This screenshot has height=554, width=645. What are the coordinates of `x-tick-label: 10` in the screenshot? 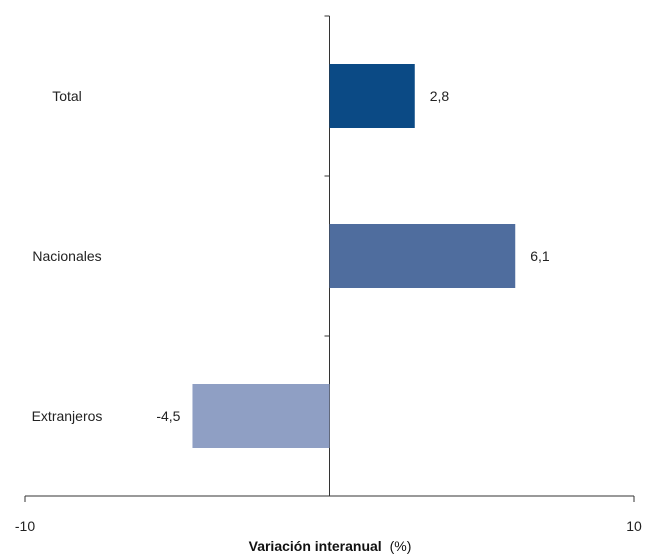 It's located at (634, 526).